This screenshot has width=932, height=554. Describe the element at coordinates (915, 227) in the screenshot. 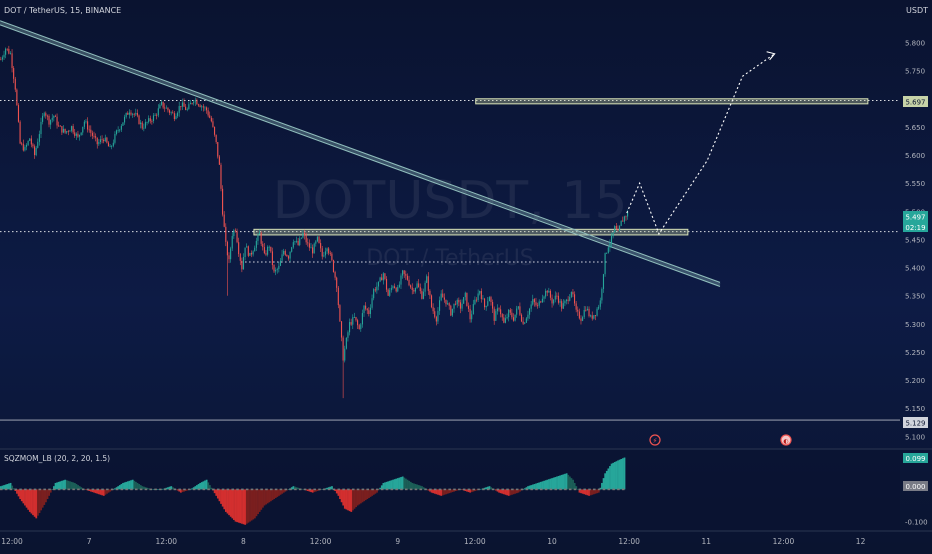

I see `badge-countdown: 02:19` at that location.